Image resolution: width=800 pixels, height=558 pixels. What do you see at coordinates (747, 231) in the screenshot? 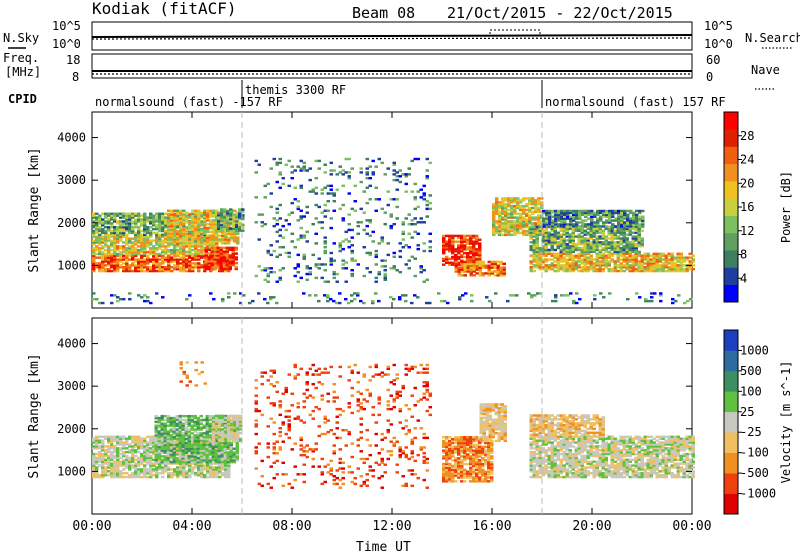
I see `colorbar-tick-label: 12` at bounding box center [747, 231].